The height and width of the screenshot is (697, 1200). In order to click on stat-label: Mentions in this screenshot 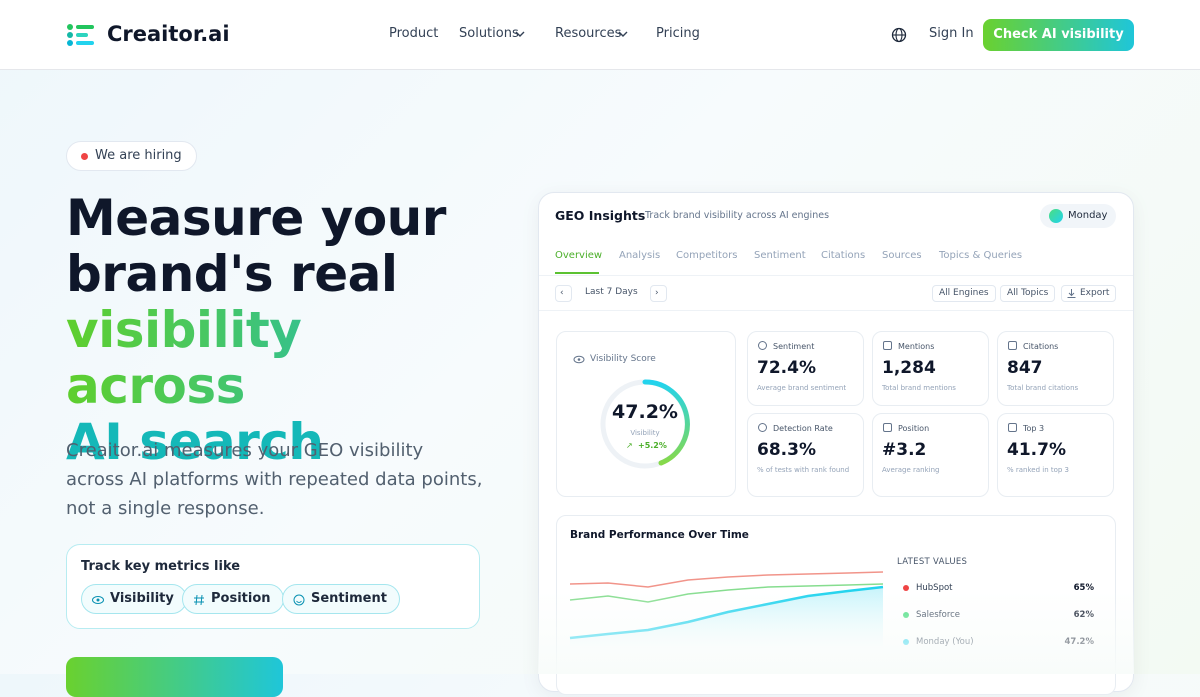, I will do `click(916, 346)`.